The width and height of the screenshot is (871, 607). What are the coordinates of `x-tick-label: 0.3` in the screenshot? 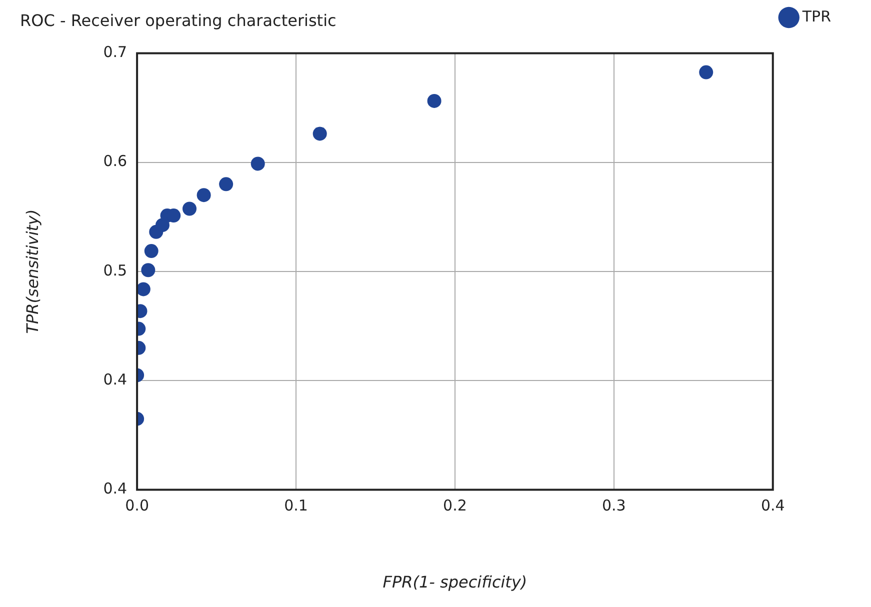 It's located at (614, 505).